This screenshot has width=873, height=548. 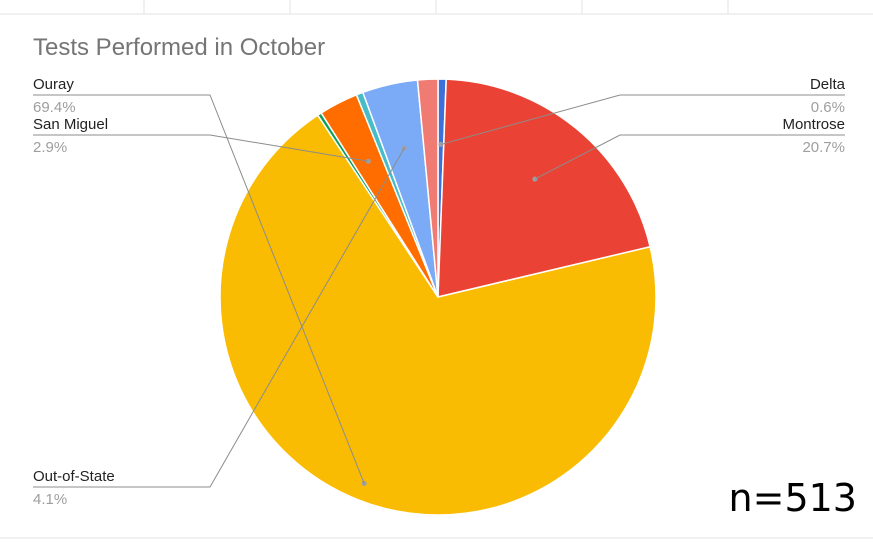 I want to click on slice-label-delta: Delta, so click(x=828, y=84).